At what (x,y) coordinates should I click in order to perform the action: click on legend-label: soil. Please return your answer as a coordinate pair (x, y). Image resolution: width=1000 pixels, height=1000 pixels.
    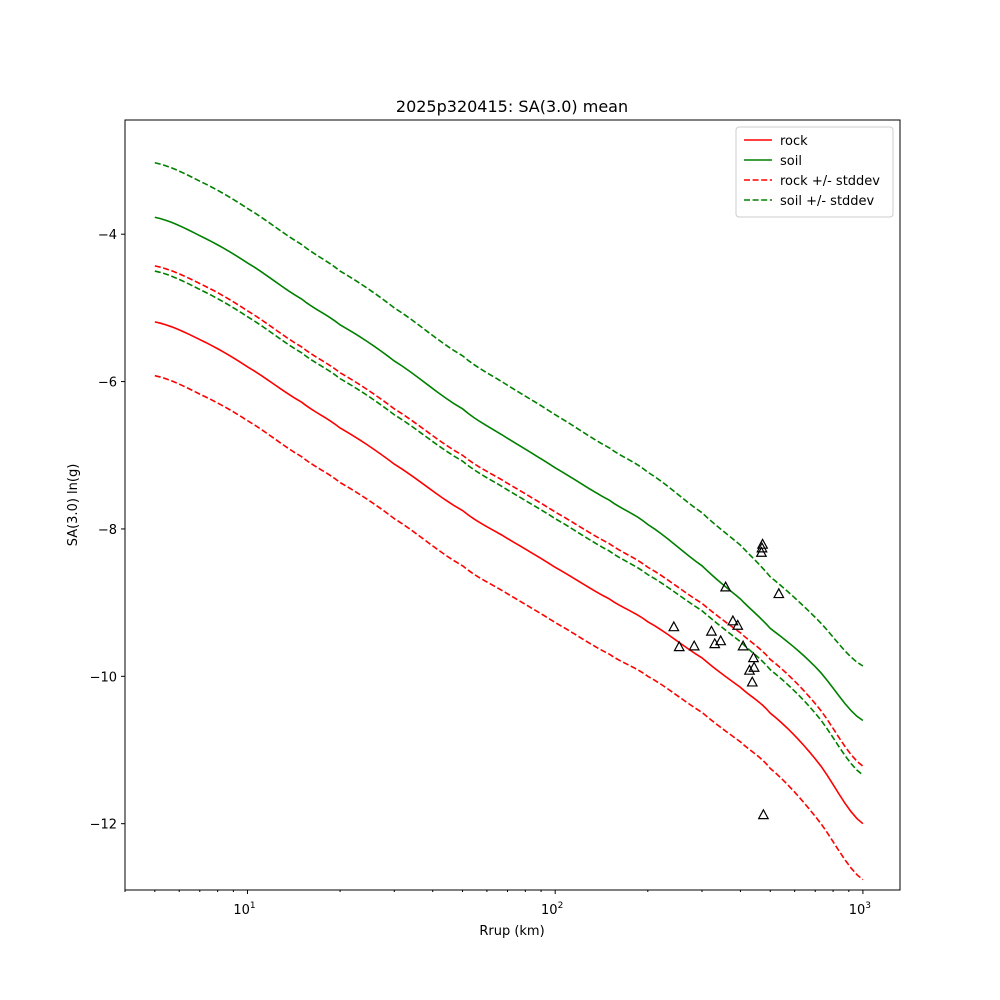
    Looking at the image, I should click on (791, 161).